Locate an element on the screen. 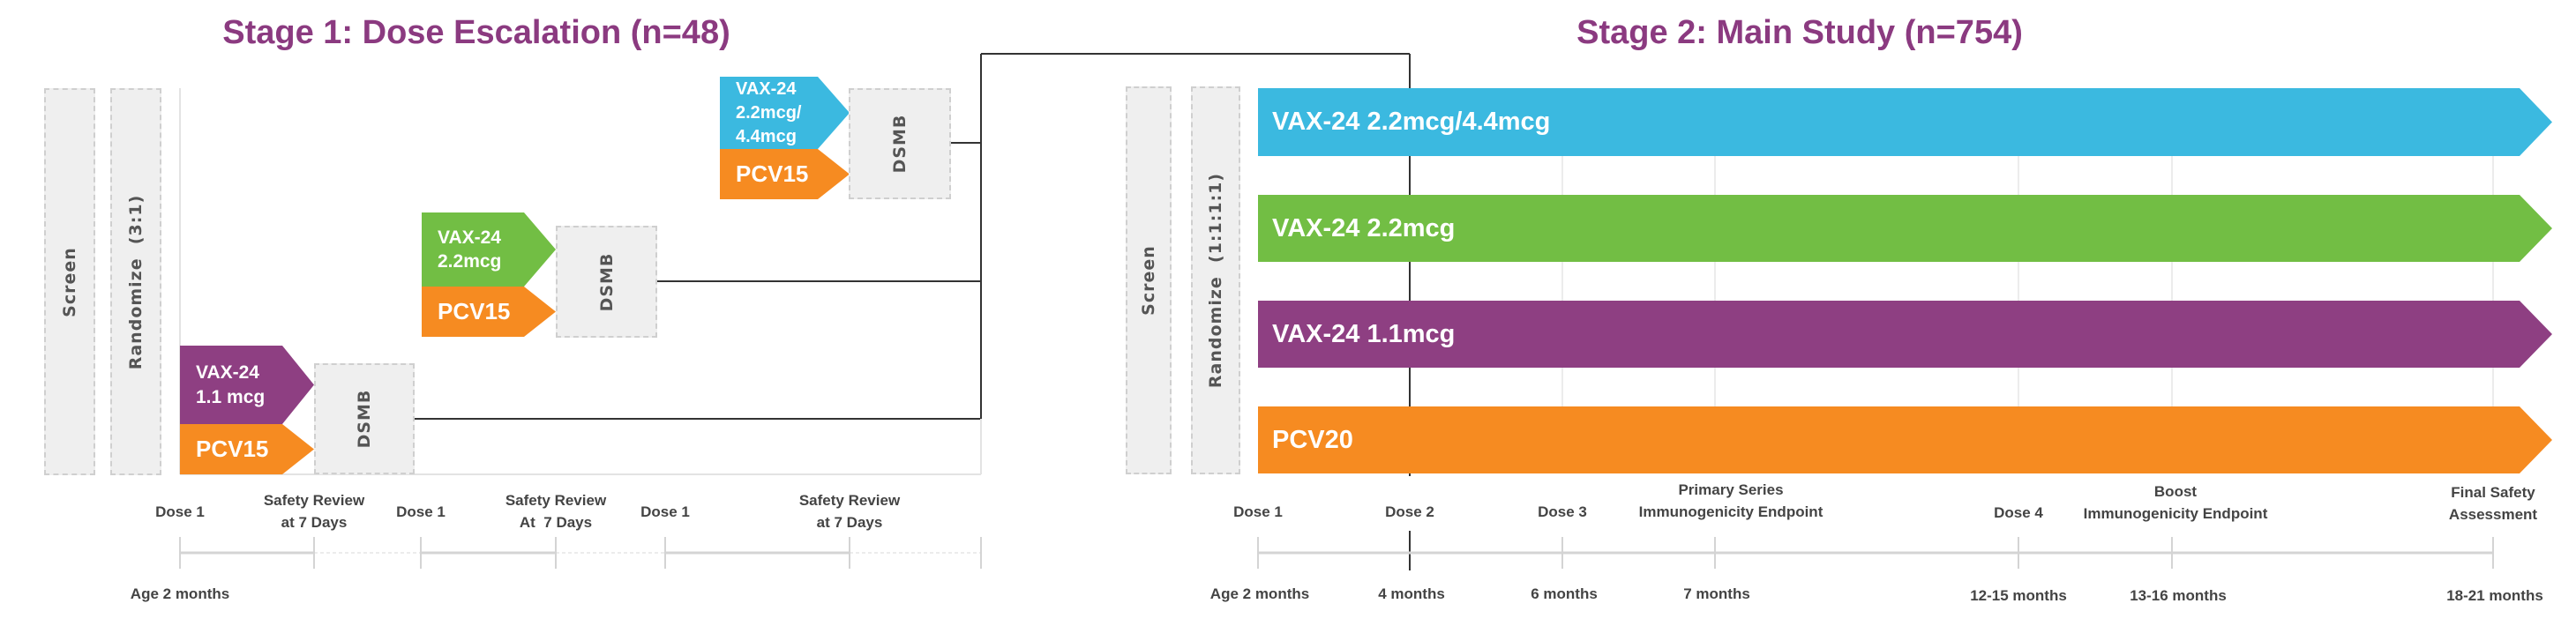  arm-label: PCV20 is located at coordinates (1313, 439).